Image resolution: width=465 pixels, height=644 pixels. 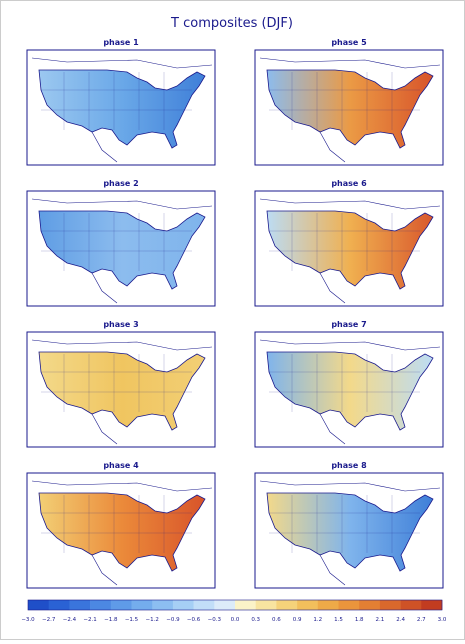 I want to click on panel-title: phase 7, so click(x=348, y=324).